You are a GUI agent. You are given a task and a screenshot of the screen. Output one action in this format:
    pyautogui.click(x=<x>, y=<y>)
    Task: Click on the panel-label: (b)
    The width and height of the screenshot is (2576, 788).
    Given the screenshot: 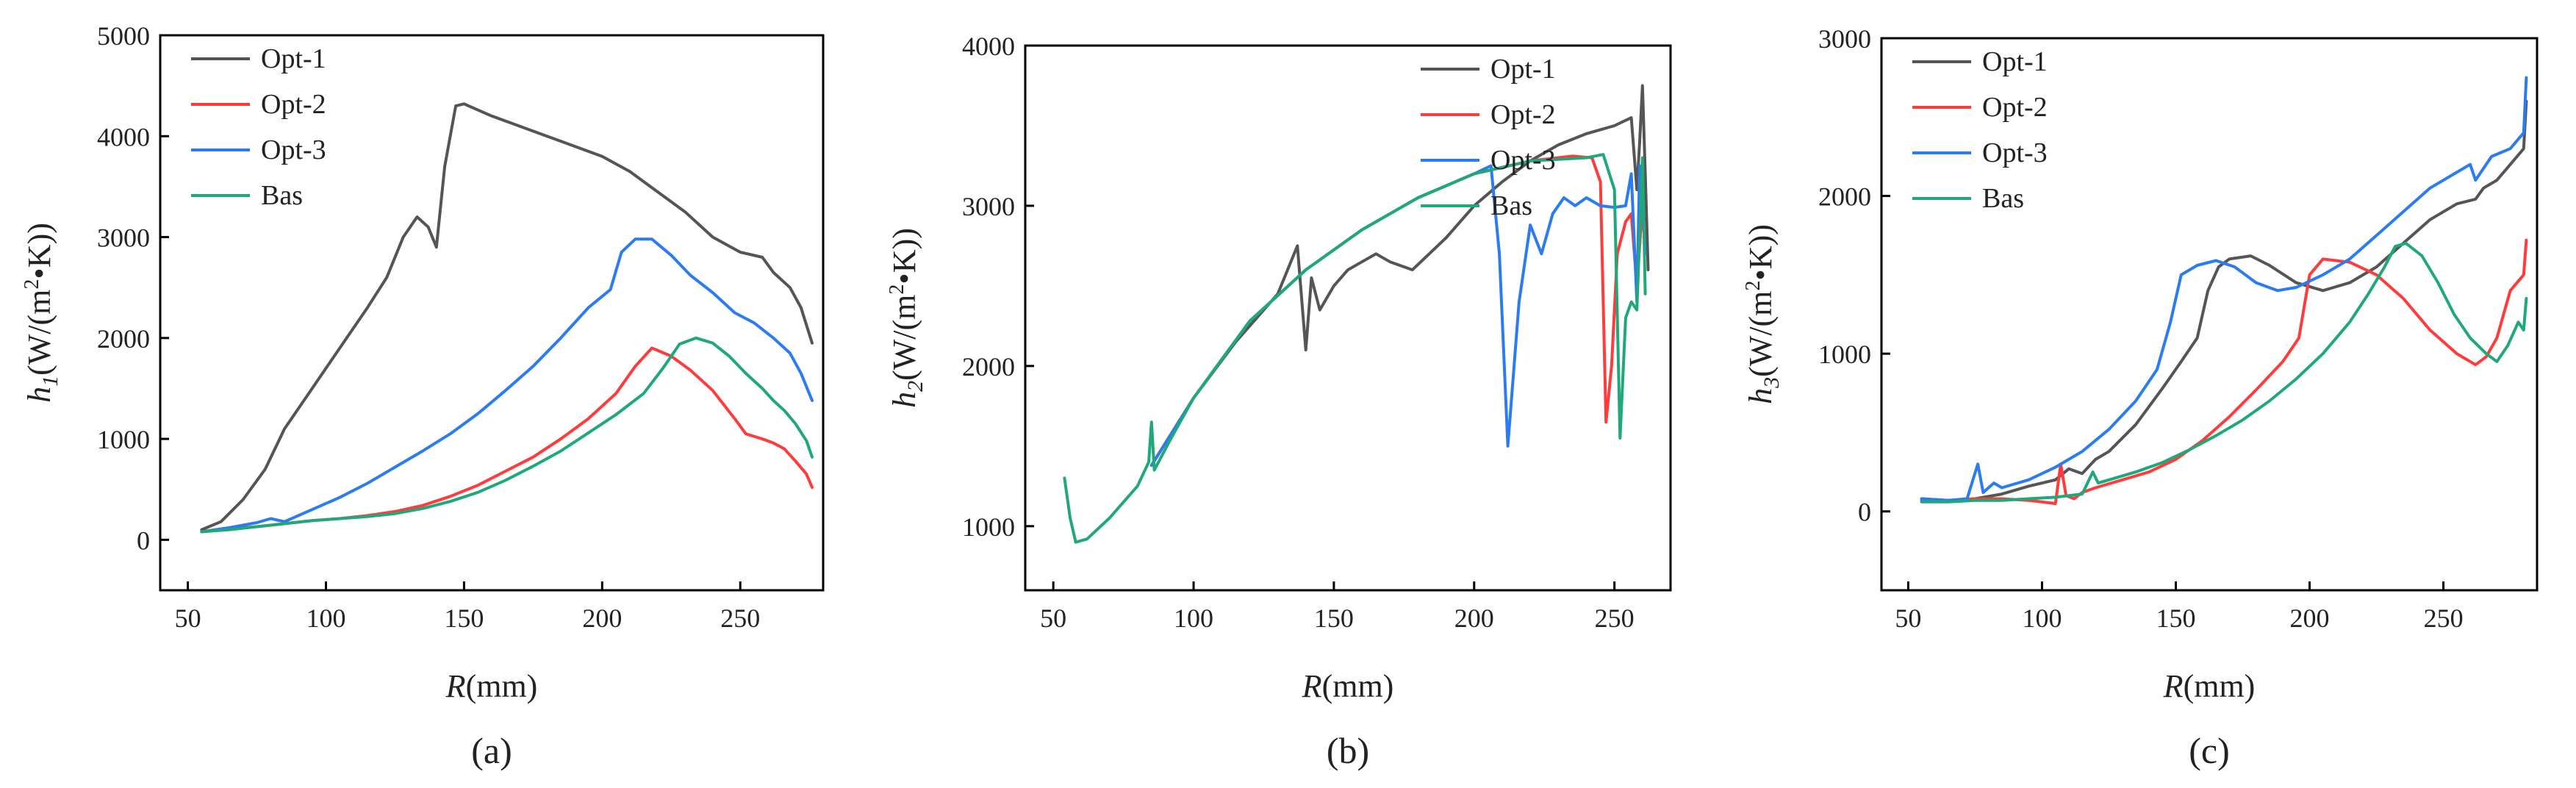 What is the action you would take?
    pyautogui.click(x=1348, y=750)
    